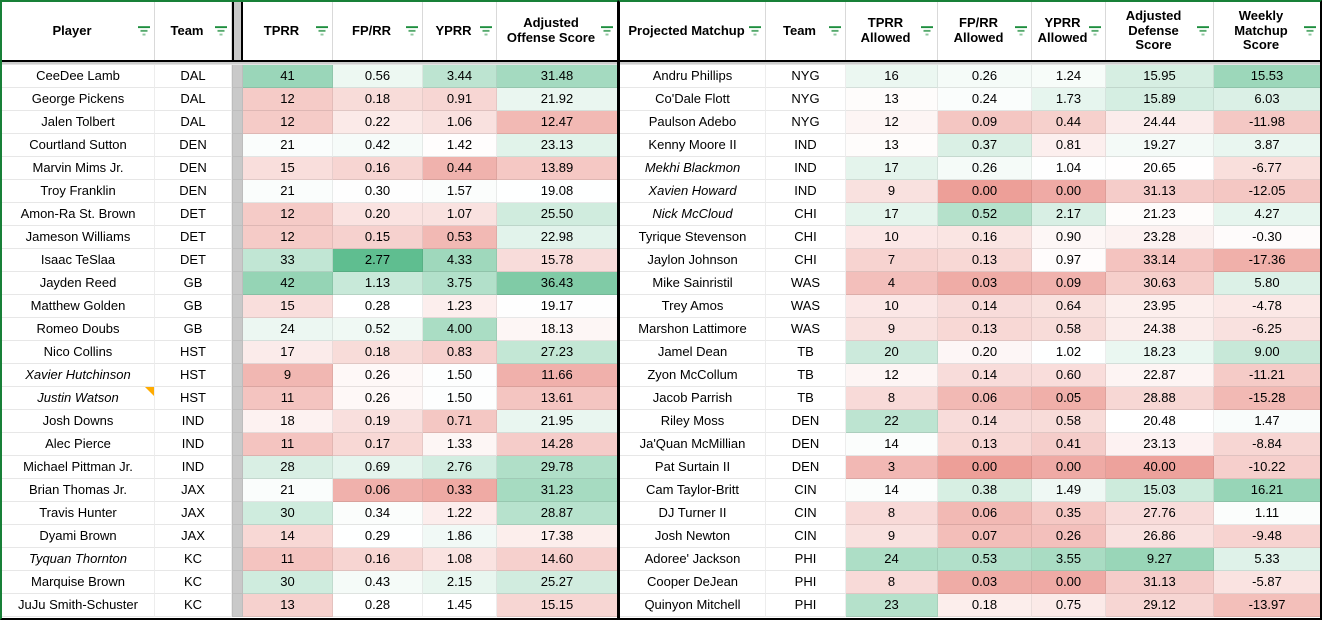 This screenshot has width=1322, height=620. Describe the element at coordinates (460, 214) in the screenshot. I see `cell-yprr: 1.07` at that location.